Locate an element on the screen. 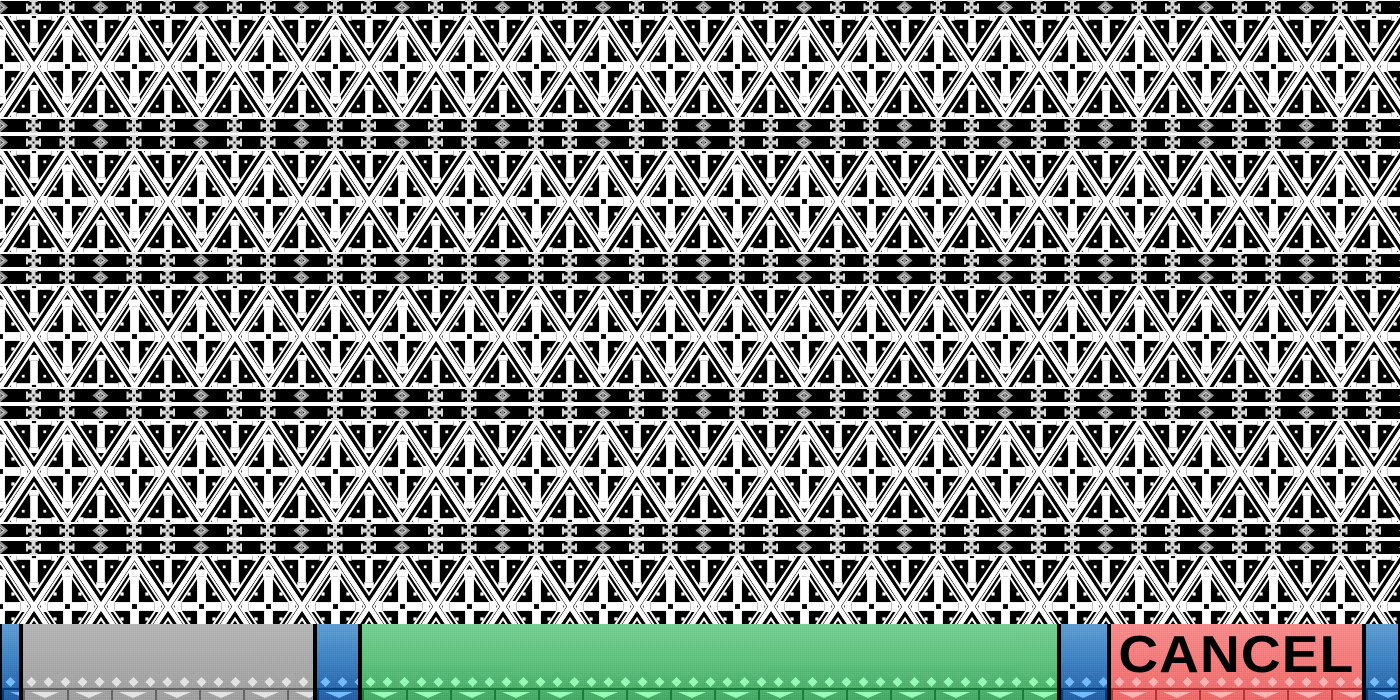 This screenshot has width=1400, height=700. bottom-toolbar: CANCEL is located at coordinates (700, 662).